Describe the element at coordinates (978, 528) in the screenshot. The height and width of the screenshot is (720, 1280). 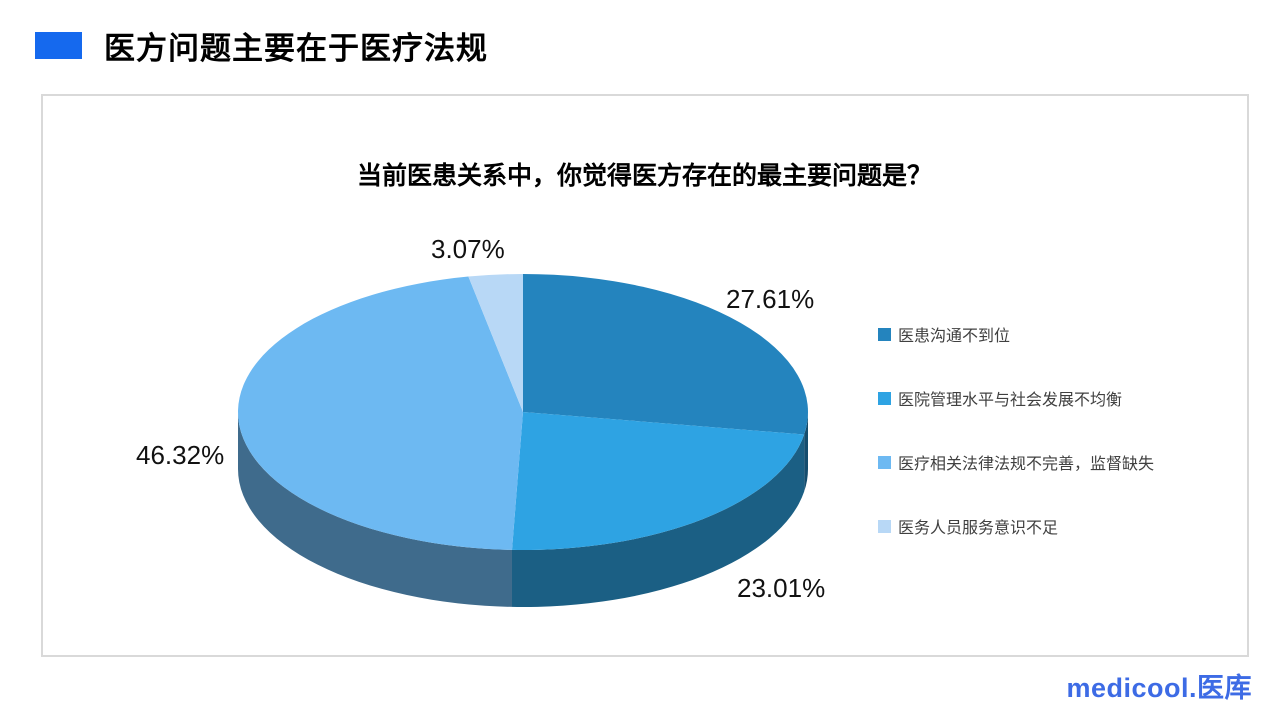
I see `legend-label: 医务人员服务意识不足` at that location.